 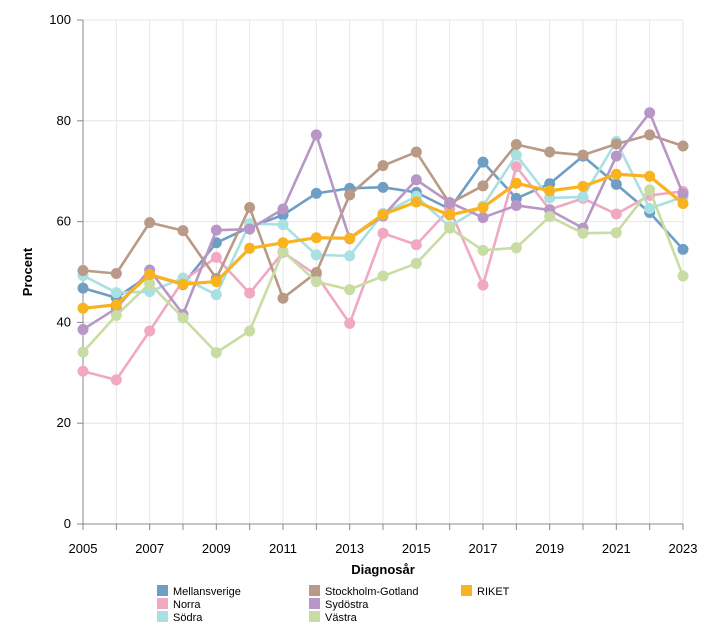 I want to click on legend-item-riket: RIKET, so click(x=485, y=591).